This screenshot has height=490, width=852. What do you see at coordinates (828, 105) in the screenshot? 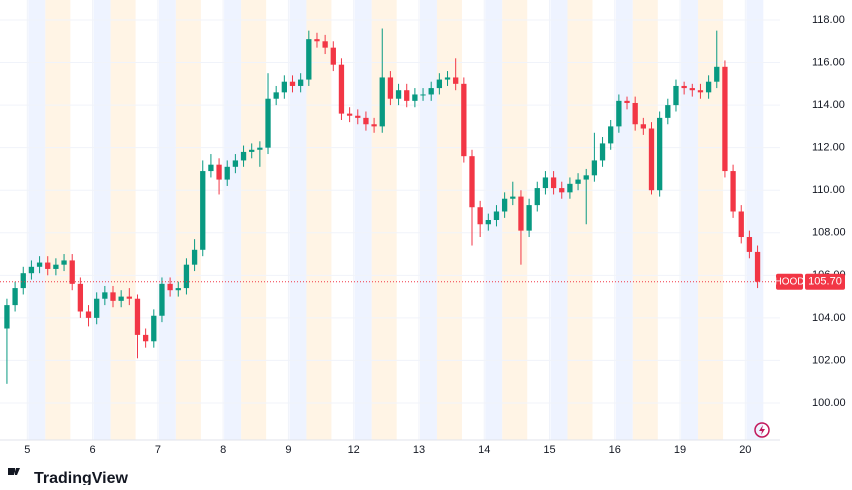
I see `y-tick-label: 114.00` at bounding box center [828, 105].